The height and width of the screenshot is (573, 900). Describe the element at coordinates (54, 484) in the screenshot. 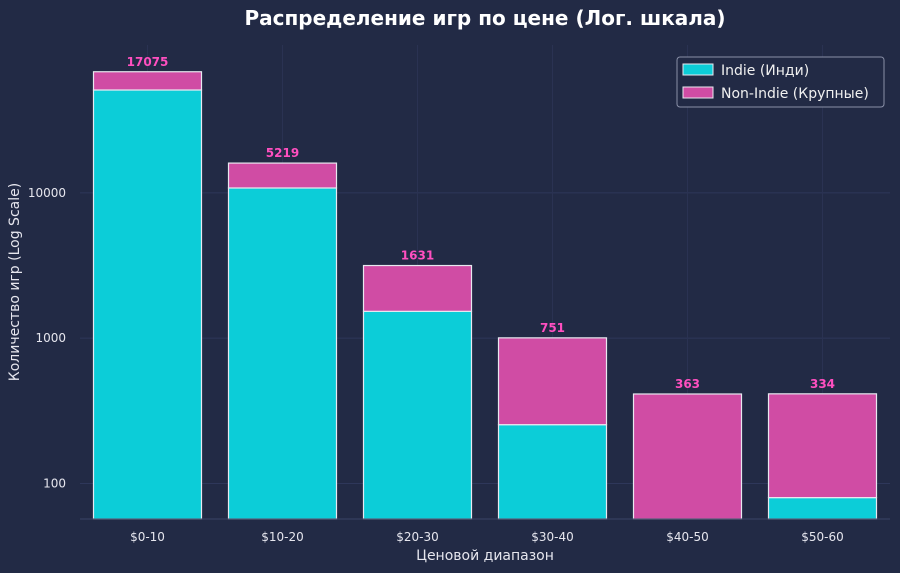

I see `y-tick-label: 100` at that location.